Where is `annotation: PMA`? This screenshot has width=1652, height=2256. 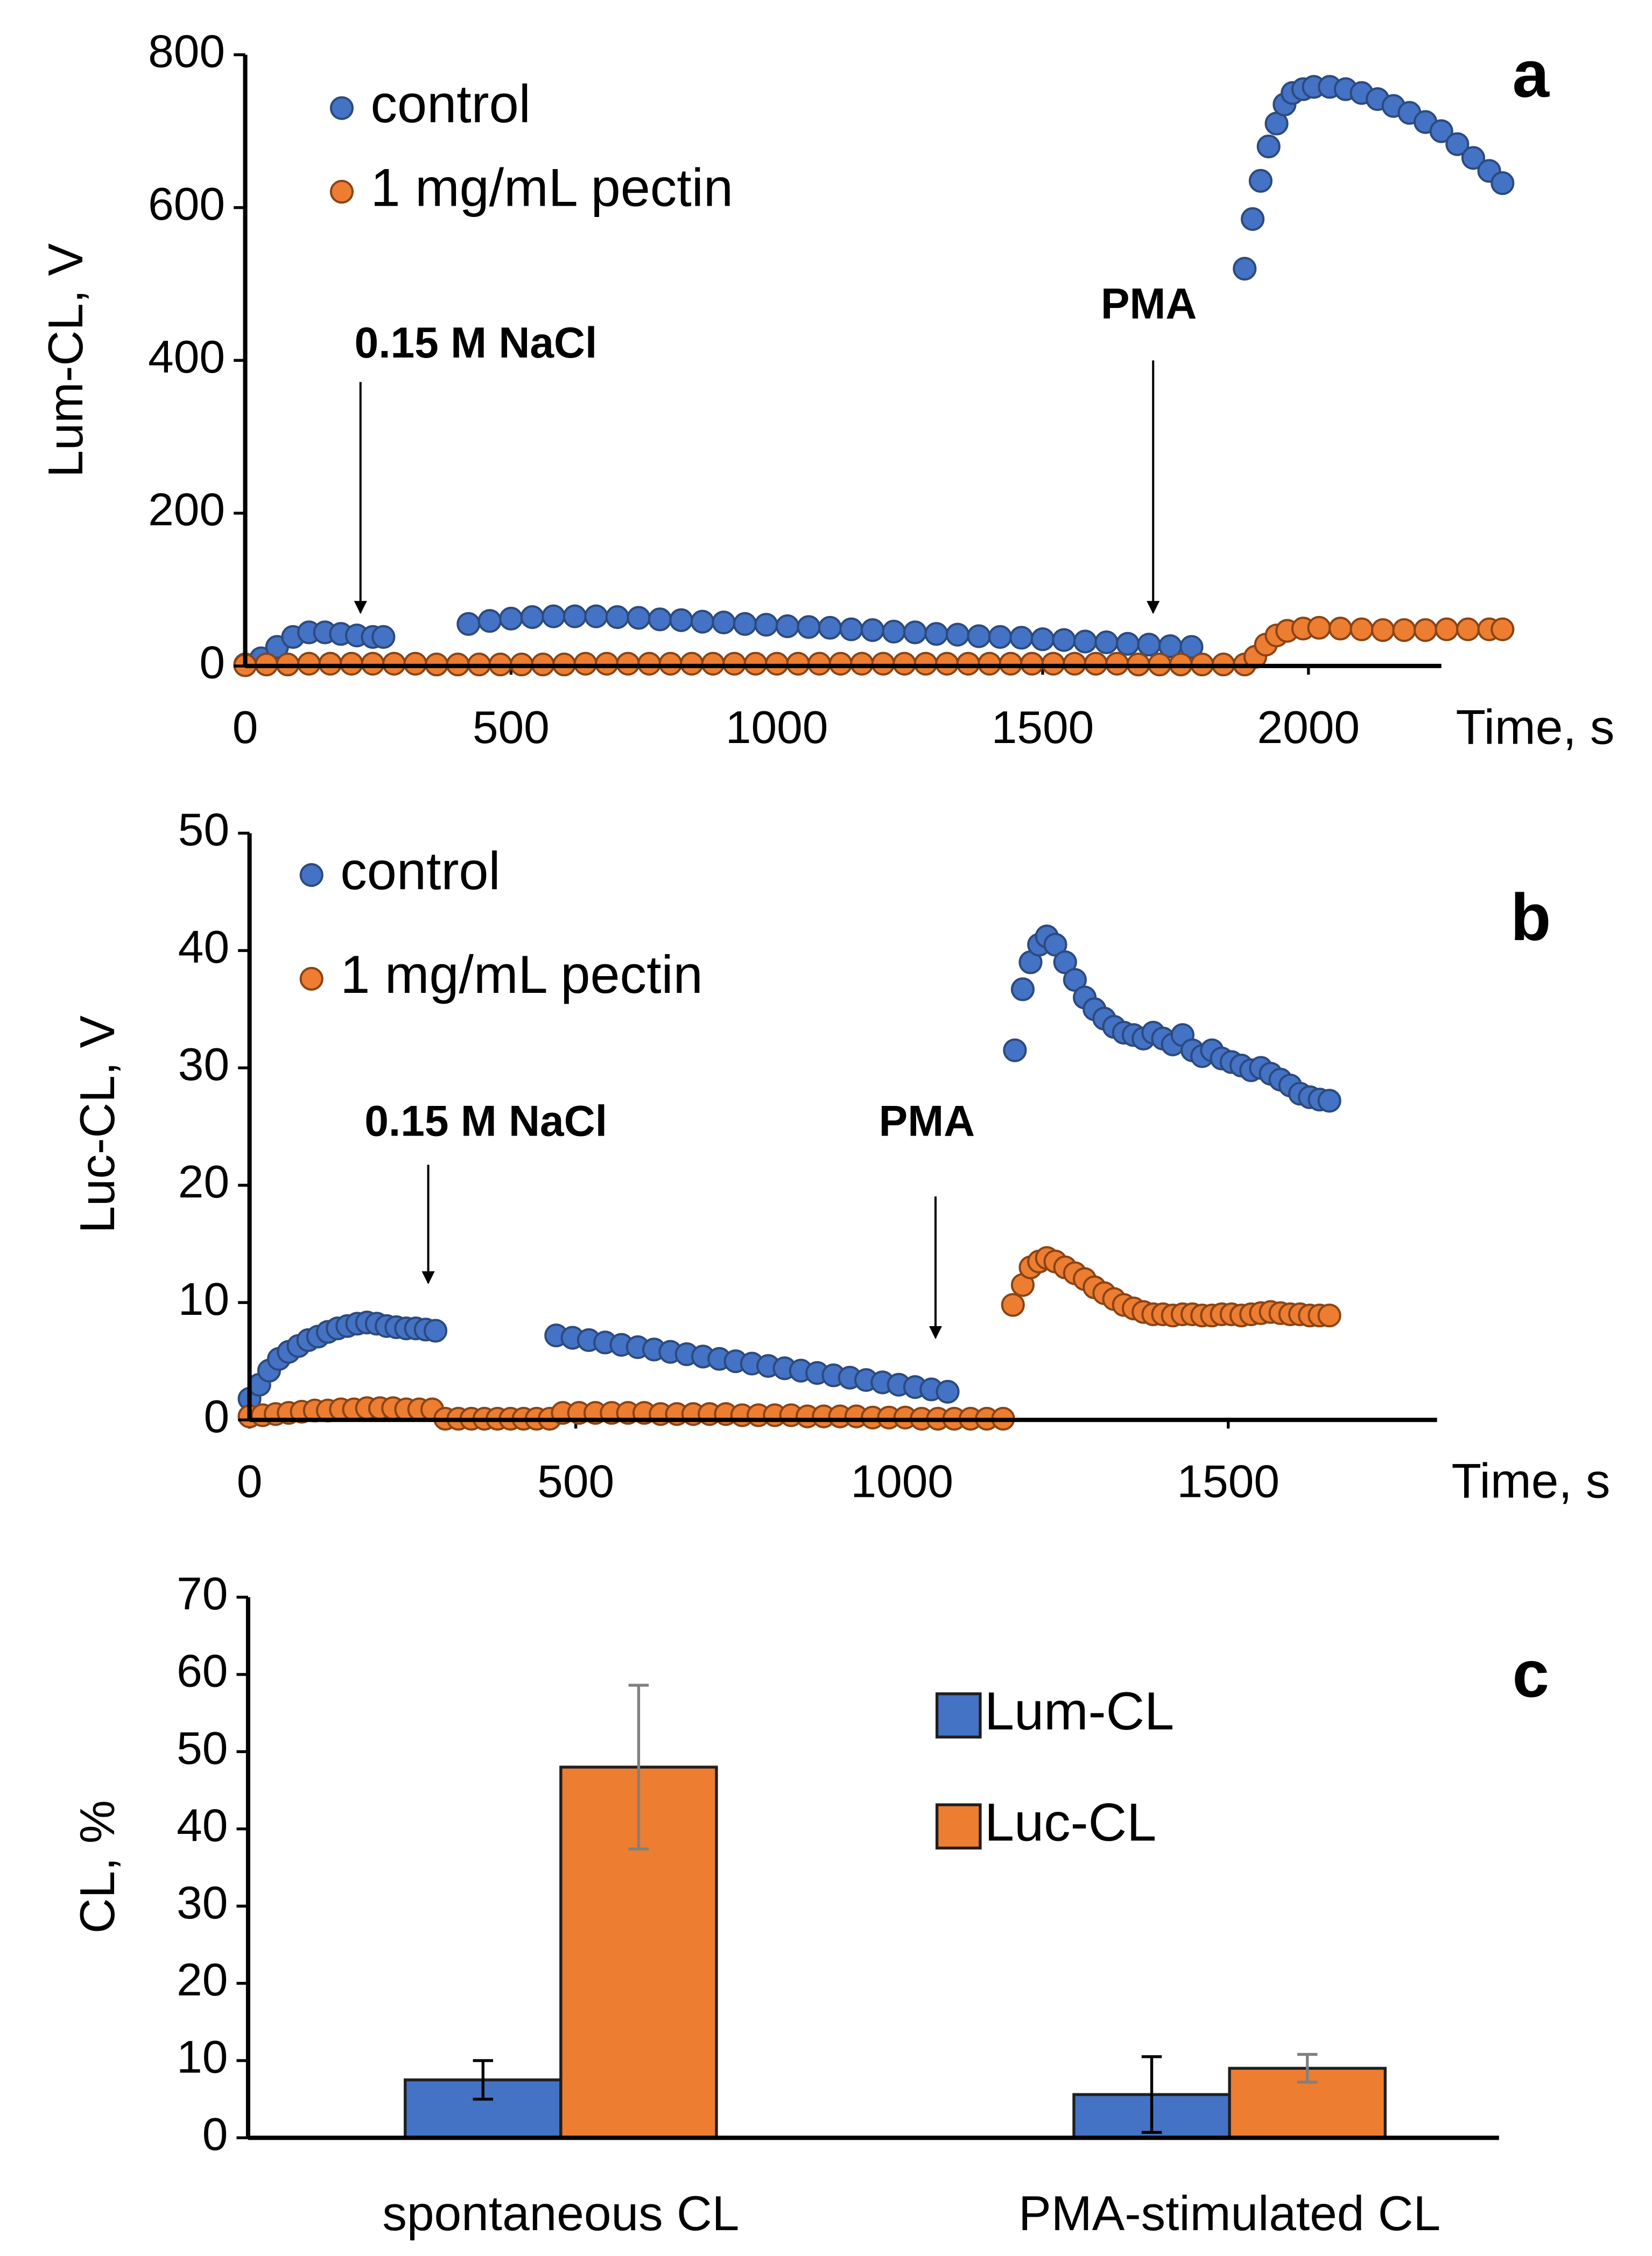
annotation: PMA is located at coordinates (1149, 304).